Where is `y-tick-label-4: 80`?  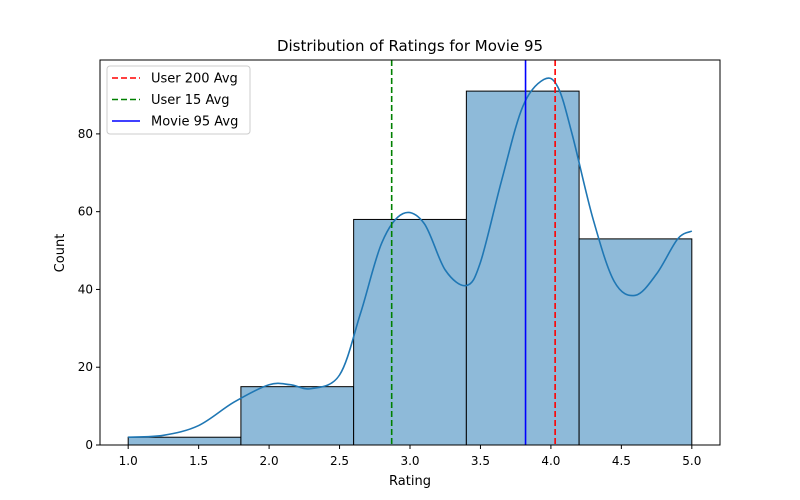
y-tick-label-4: 80 is located at coordinates (85, 134).